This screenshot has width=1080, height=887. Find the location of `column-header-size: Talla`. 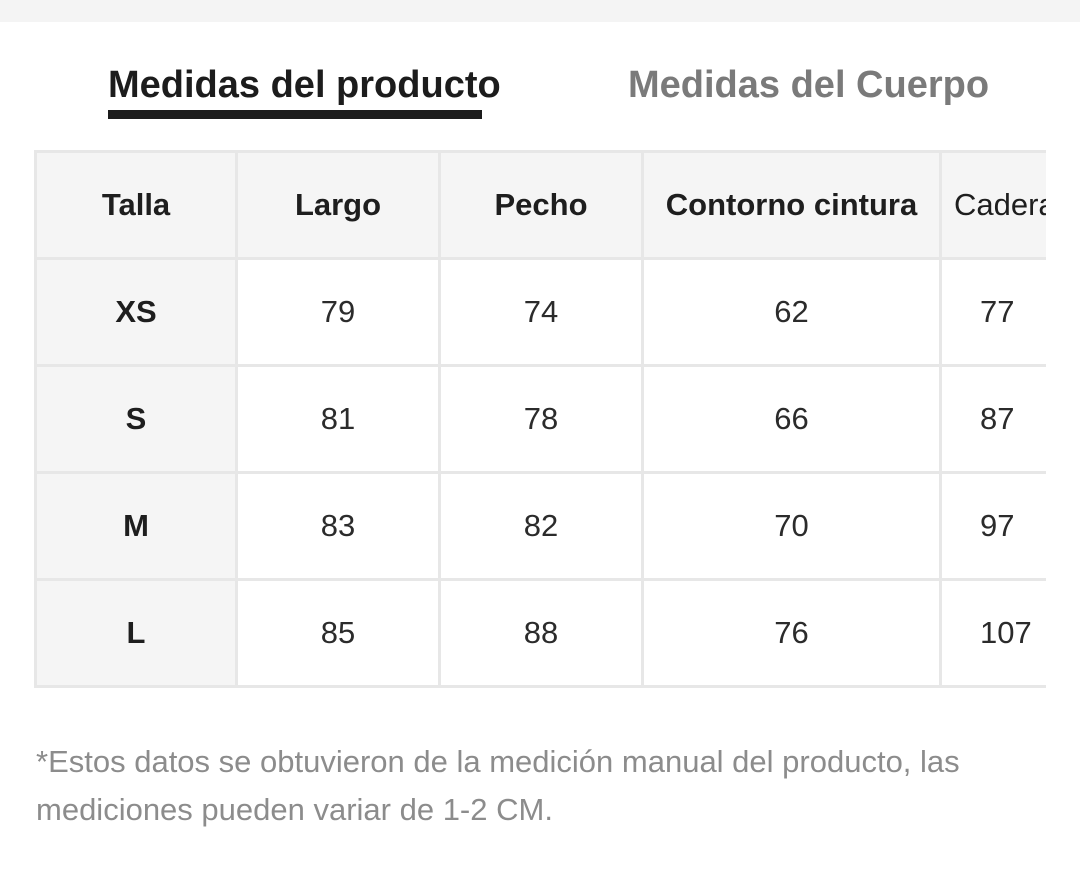

column-header-size: Talla is located at coordinates (136, 205).